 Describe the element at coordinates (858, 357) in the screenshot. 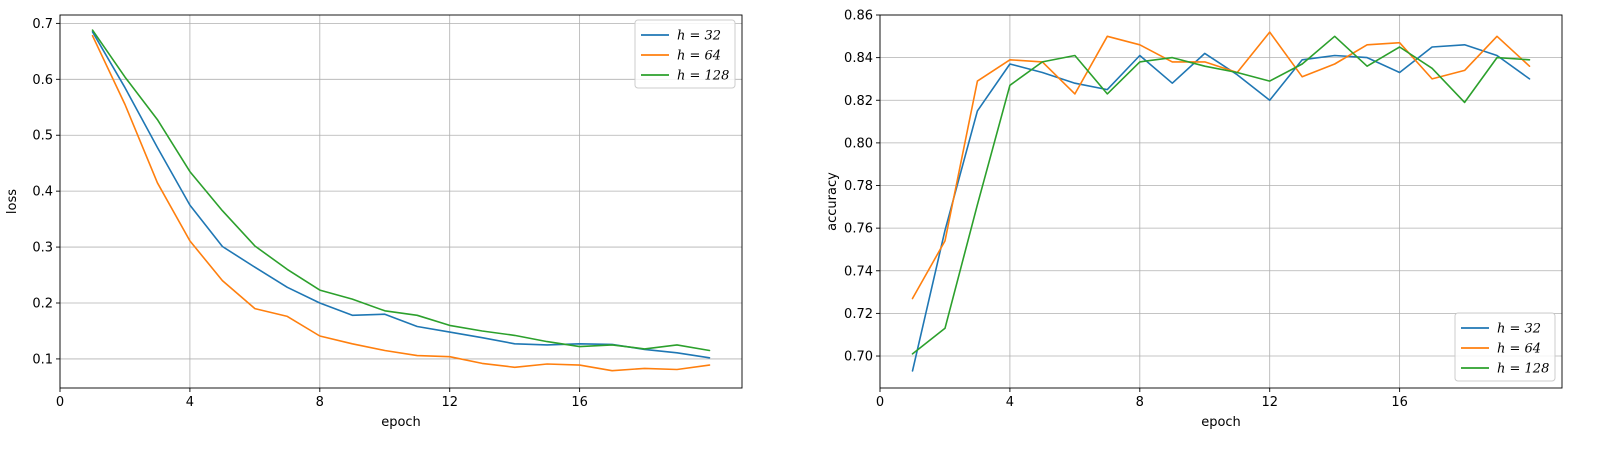

I see `y-tick-label: 0.70` at that location.